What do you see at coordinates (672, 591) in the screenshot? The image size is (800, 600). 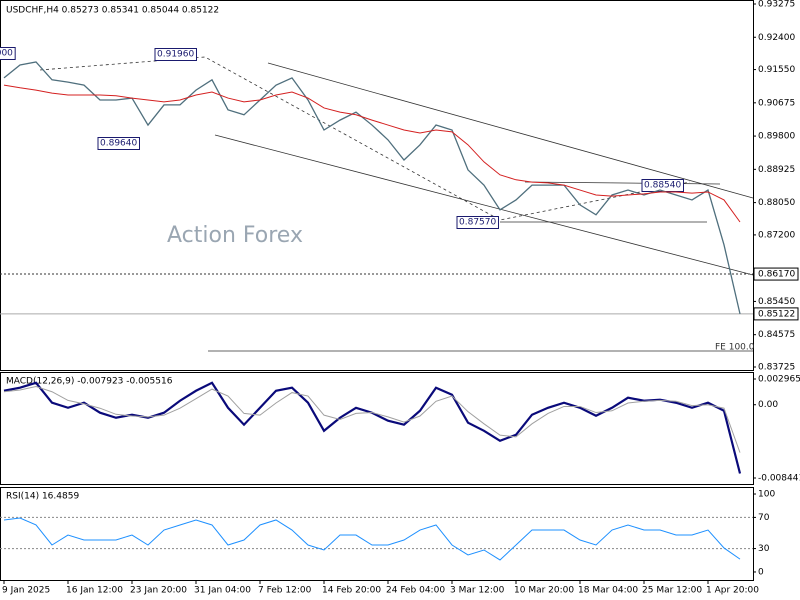 I see `x-tick-label: 25 Mar 12:00` at bounding box center [672, 591].